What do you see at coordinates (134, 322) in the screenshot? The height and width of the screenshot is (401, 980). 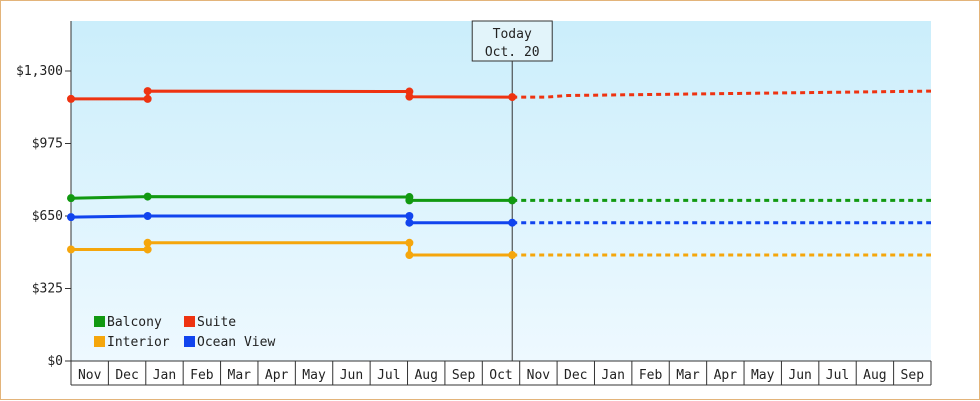 I see `legend-label-balcony: Balcony` at bounding box center [134, 322].